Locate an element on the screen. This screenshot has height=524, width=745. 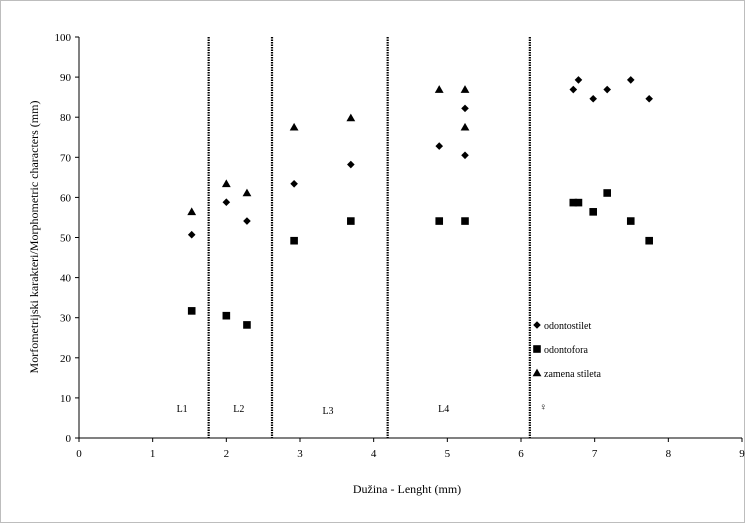
y-tick-label: 60 is located at coordinates (66, 198).